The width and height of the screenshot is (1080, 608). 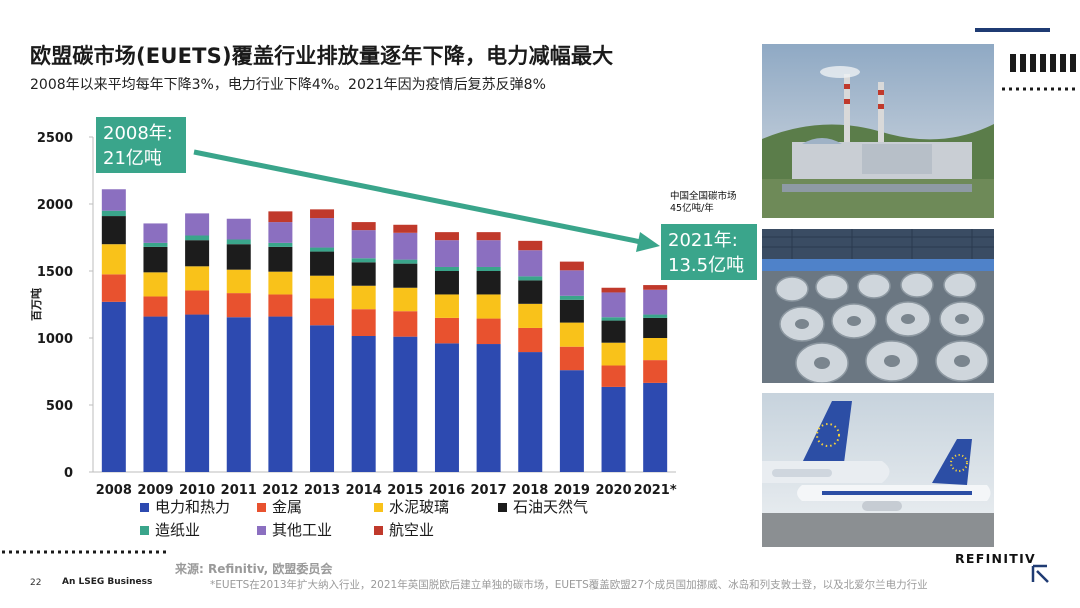 What do you see at coordinates (302, 530) in the screenshot?
I see `legend-label: 其他工业` at bounding box center [302, 530].